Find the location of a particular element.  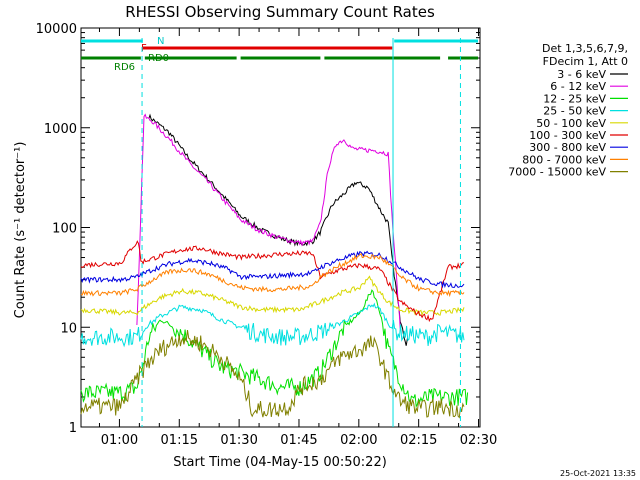

y-tick-label: 1000 is located at coordinates (60, 129).